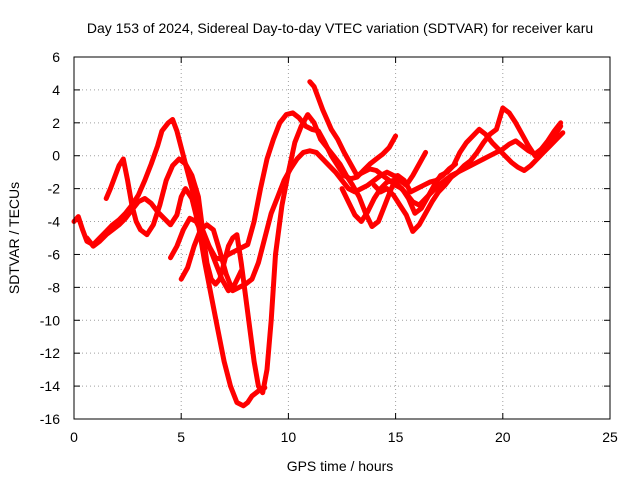 The image size is (640, 480). What do you see at coordinates (56, 156) in the screenshot?
I see `y-tick-label: 0` at bounding box center [56, 156].